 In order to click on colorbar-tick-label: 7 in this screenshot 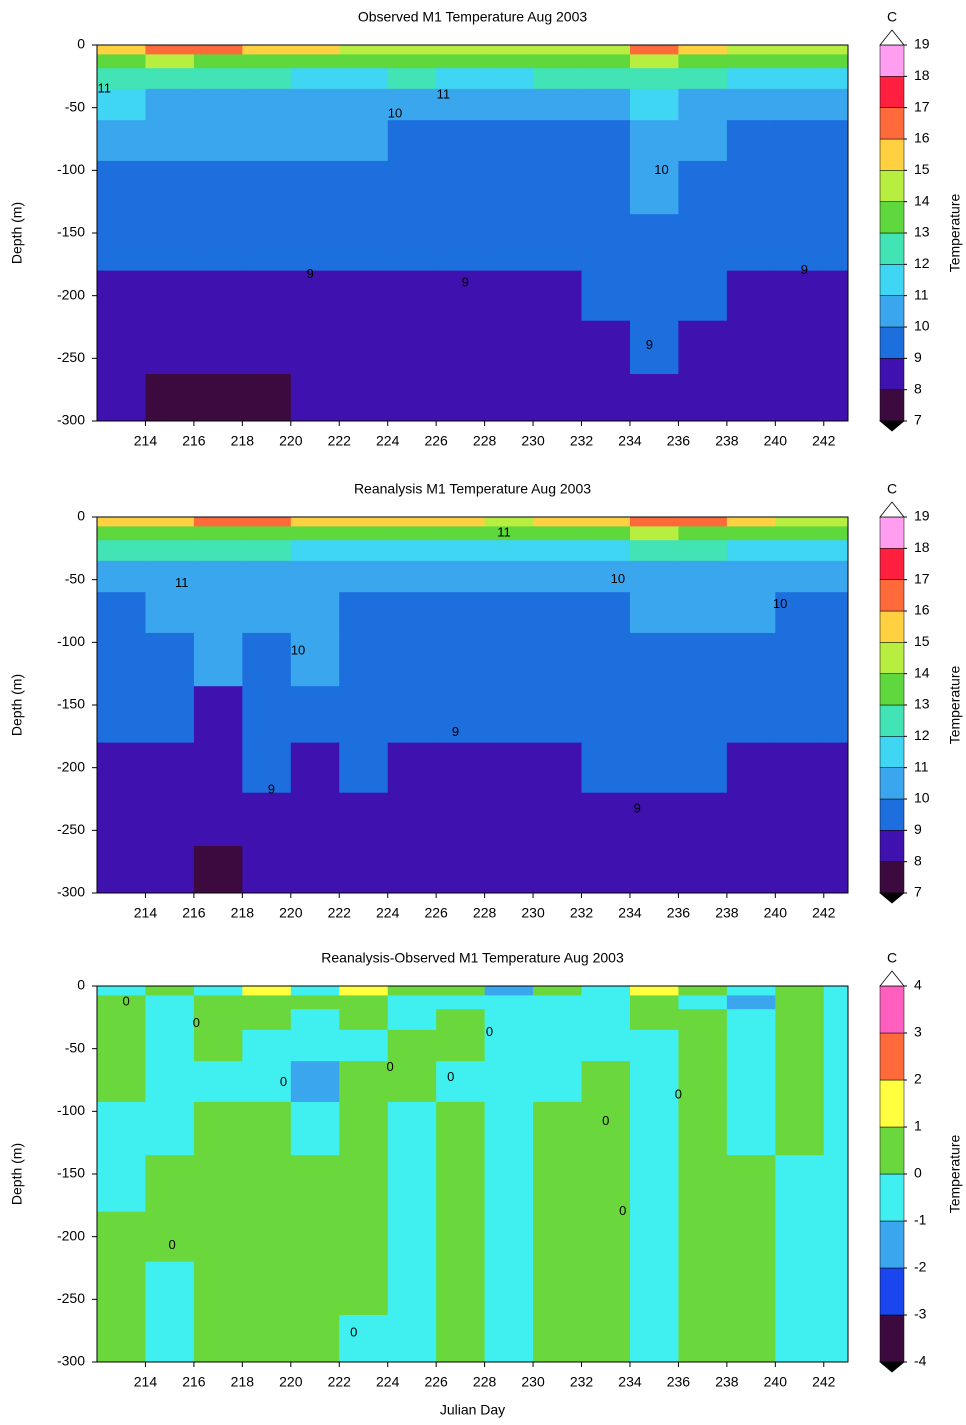, I will do `click(918, 892)`.